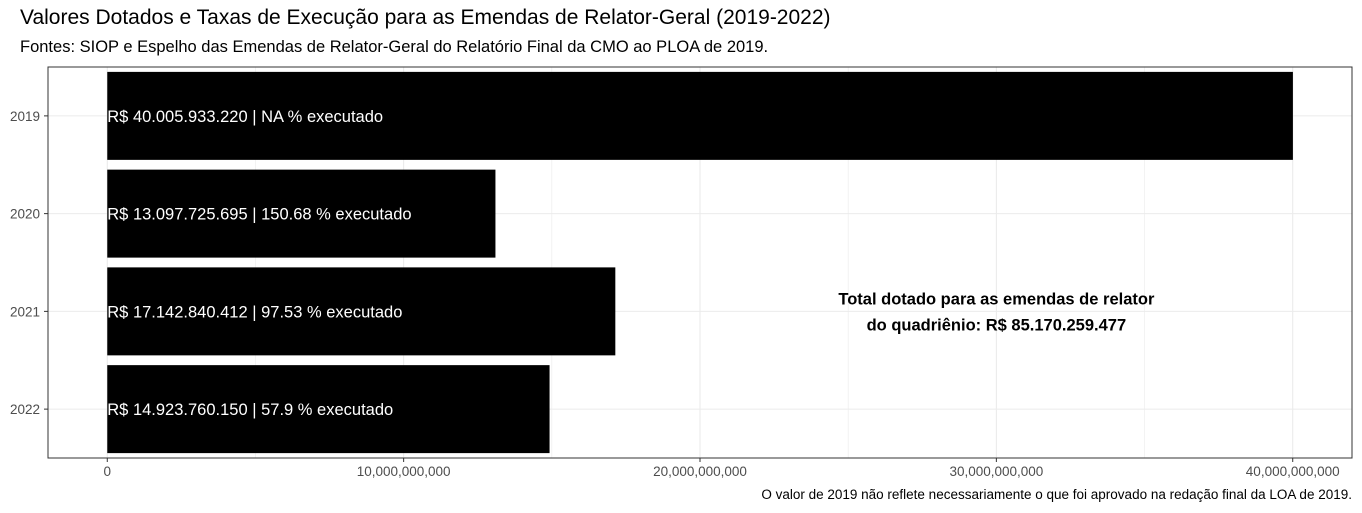 The height and width of the screenshot is (513, 1362). I want to click on bar-label-2019: R$ 40.005.933.220 | NA % executado, so click(245, 117).